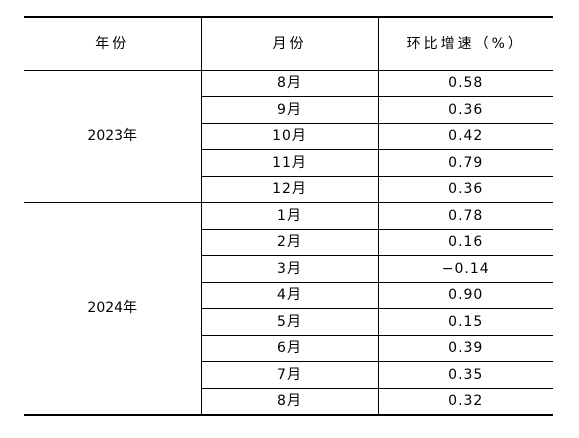 This screenshot has width=579, height=438. What do you see at coordinates (465, 375) in the screenshot?
I see `growth-rate-cell: 0.35` at bounding box center [465, 375].